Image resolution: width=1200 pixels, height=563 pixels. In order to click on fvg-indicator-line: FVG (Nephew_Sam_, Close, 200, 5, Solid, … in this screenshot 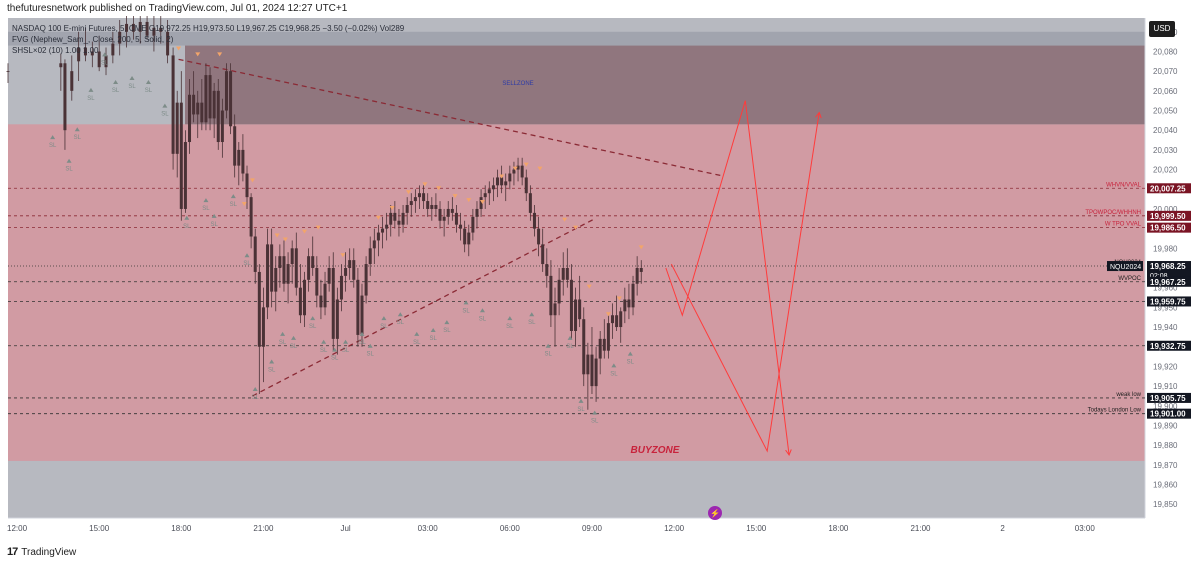, I will do `click(93, 39)`.